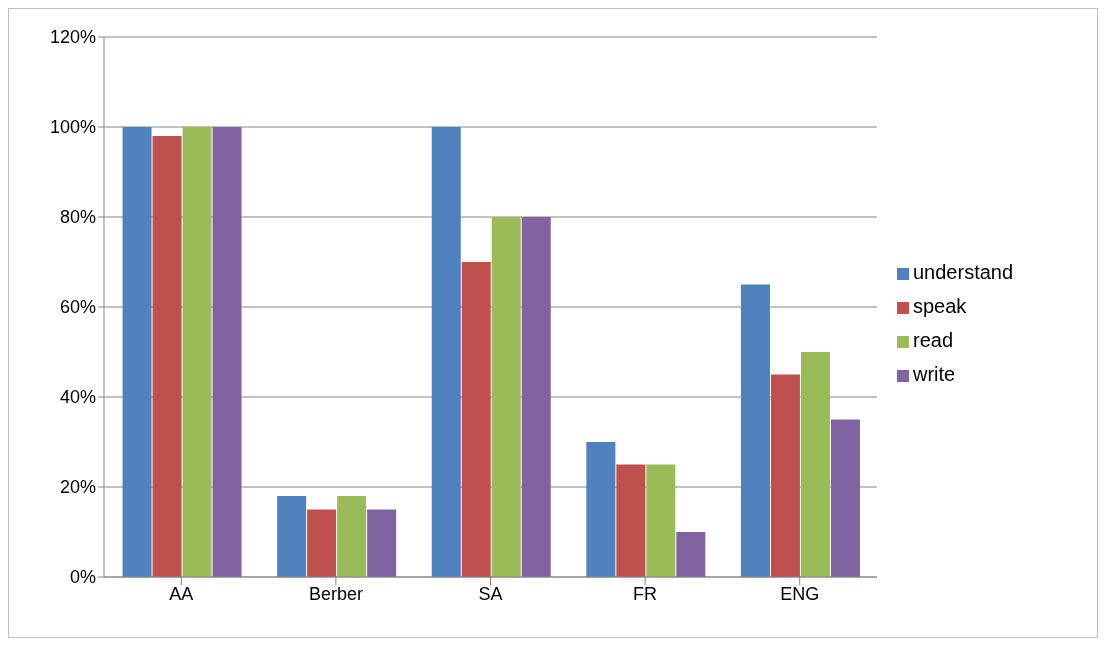 Image resolution: width=1106 pixels, height=647 pixels. Describe the element at coordinates (335, 593) in the screenshot. I see `x-tick-label: Berber` at that location.